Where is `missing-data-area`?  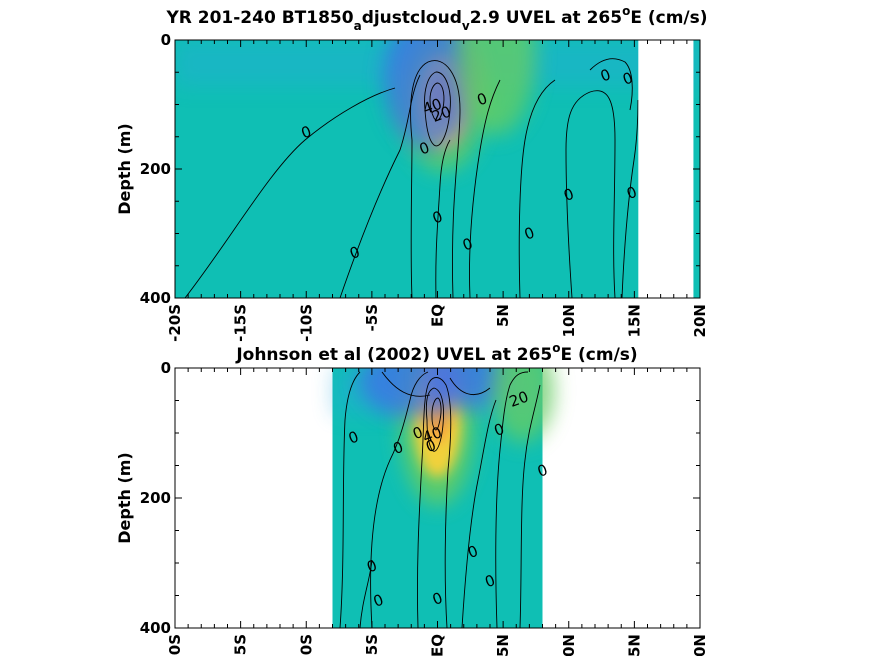
missing-data-area is located at coordinates (666, 169).